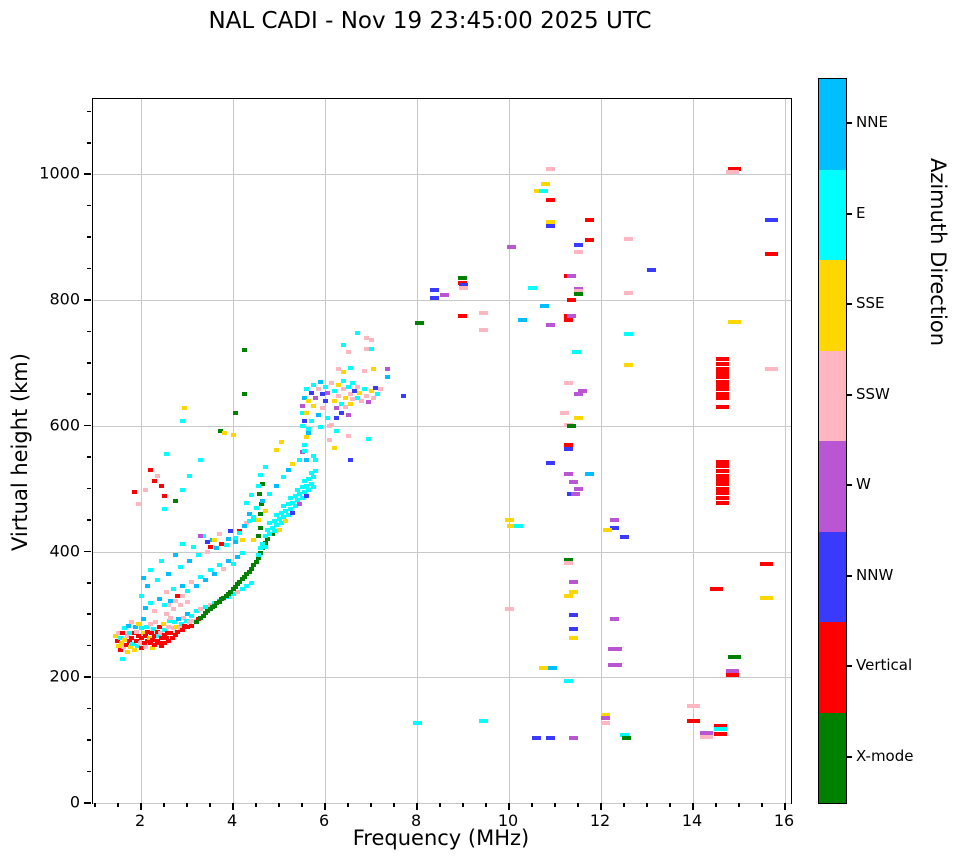 The image size is (958, 857). Describe the element at coordinates (59, 173) in the screenshot. I see `y-tick-label: 1000` at that location.